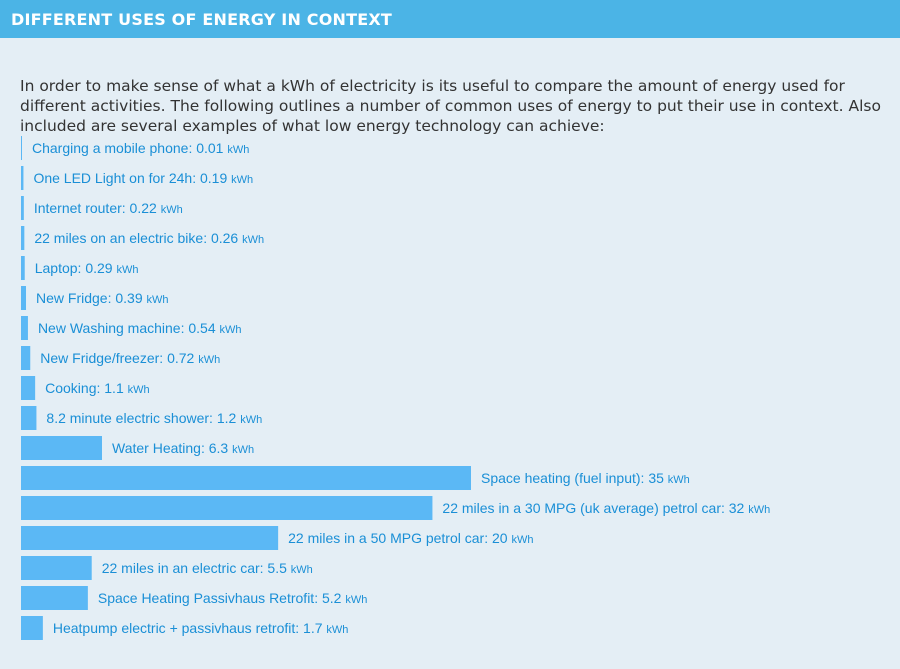 This screenshot has width=900, height=669. Describe the element at coordinates (202, 19) in the screenshot. I see `page-title: DIFFERENT USES OF ENERGY IN CONTEXT` at that location.